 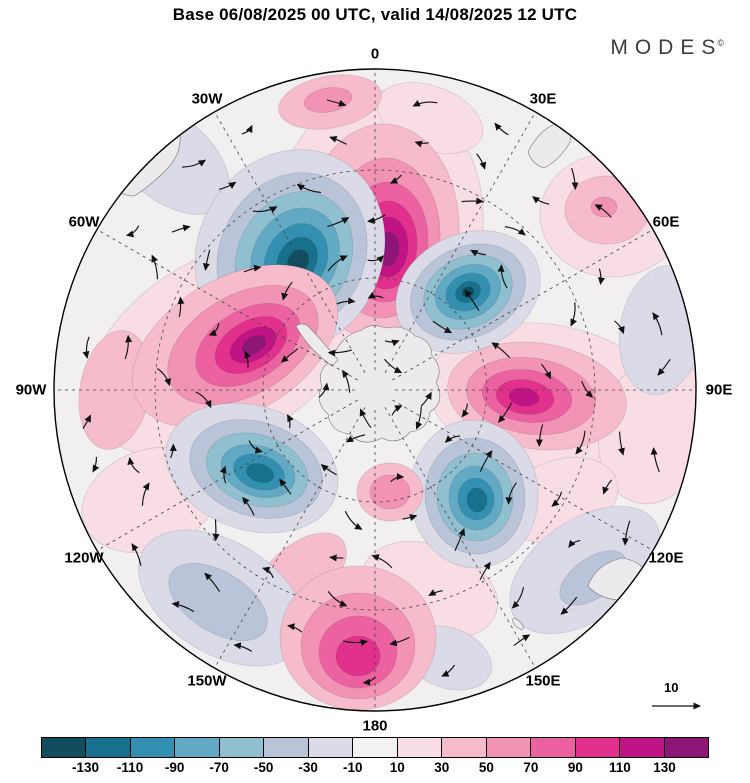 I want to click on lon-label-60E: 60E, so click(x=666, y=222).